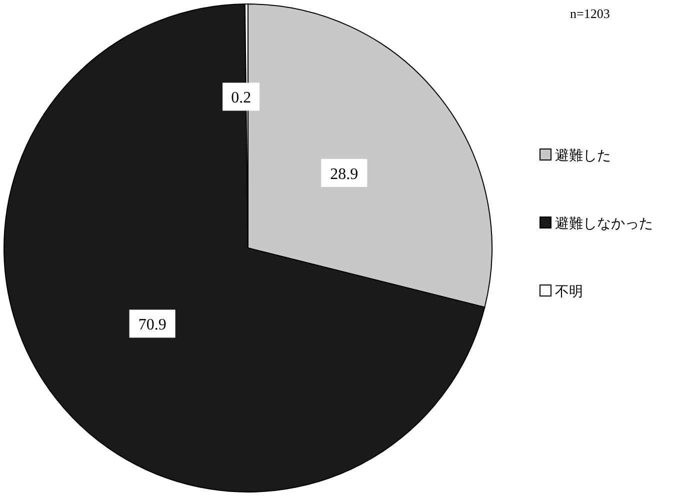 The image size is (700, 497). I want to click on legend-label: 不明, so click(569, 292).